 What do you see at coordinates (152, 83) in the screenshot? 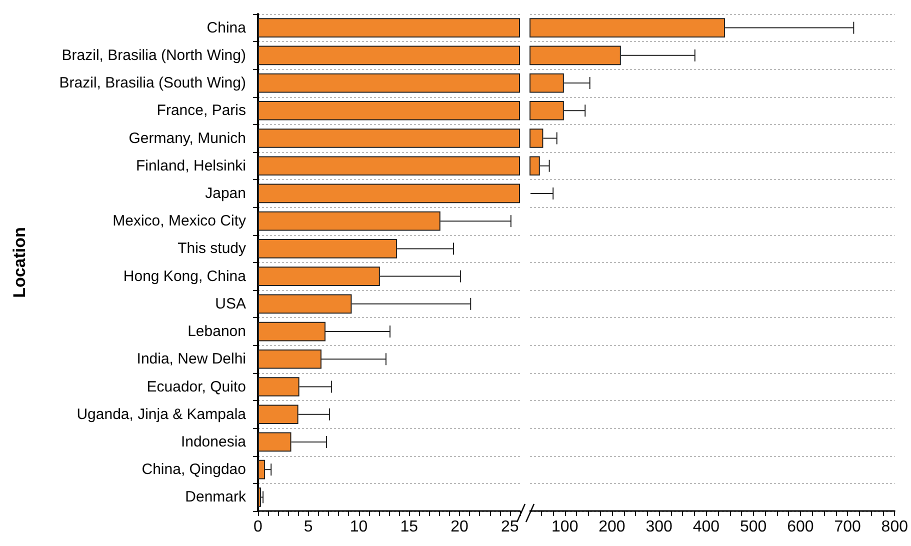
I see `y-tick-label: Brazil, Brasilia (South Wing)` at bounding box center [152, 83].